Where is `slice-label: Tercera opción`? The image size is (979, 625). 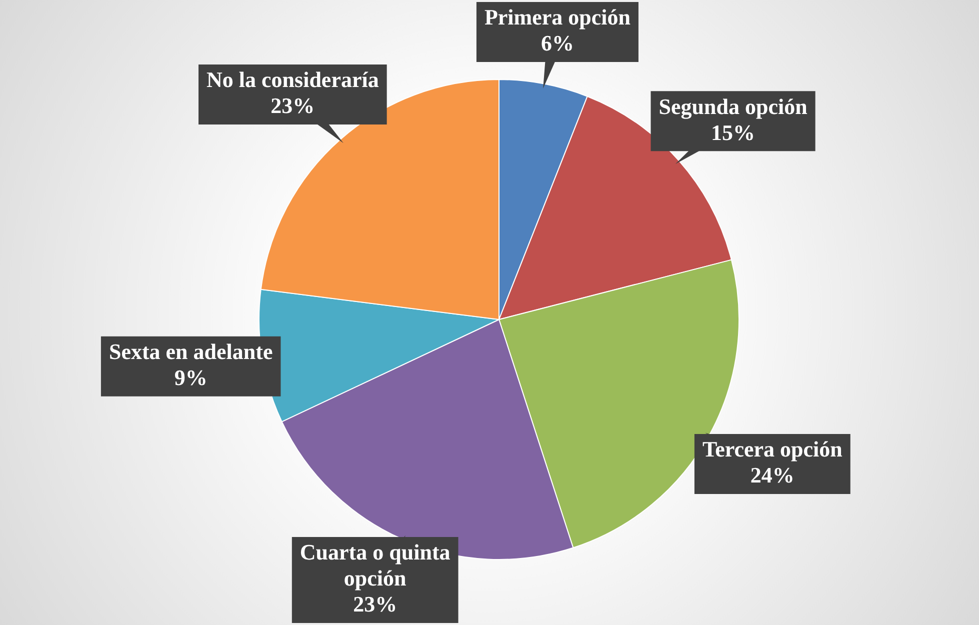 slice-label: Tercera opción is located at coordinates (772, 449).